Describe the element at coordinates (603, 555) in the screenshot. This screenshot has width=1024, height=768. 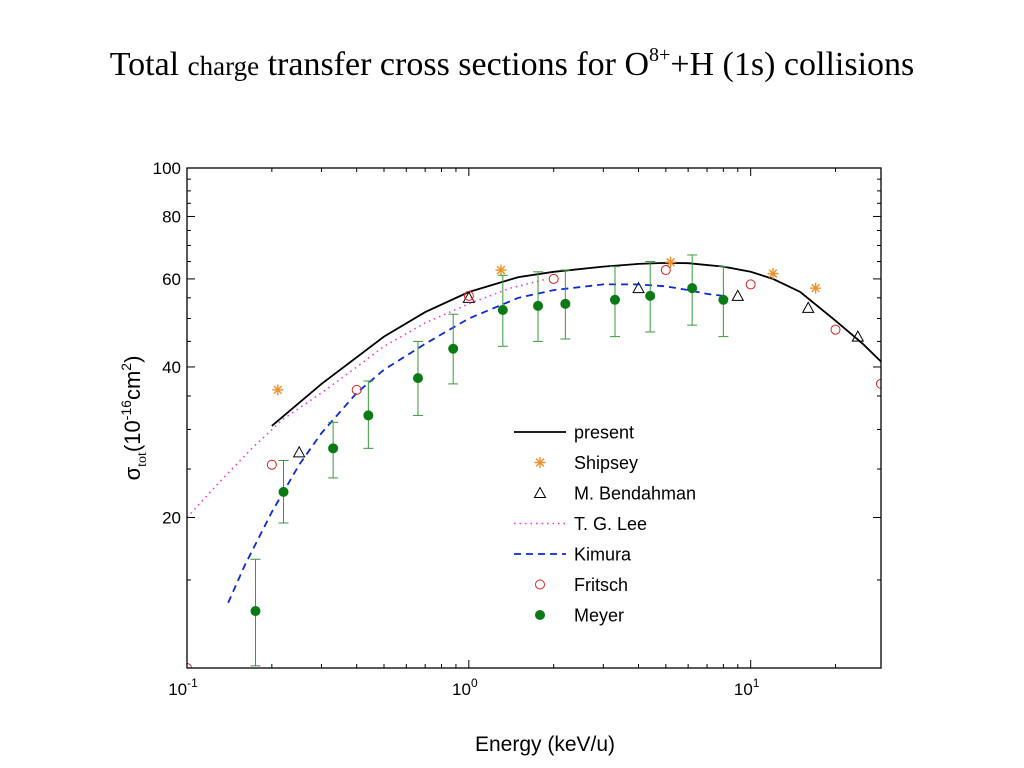
I see `legend-label: Kimura` at that location.